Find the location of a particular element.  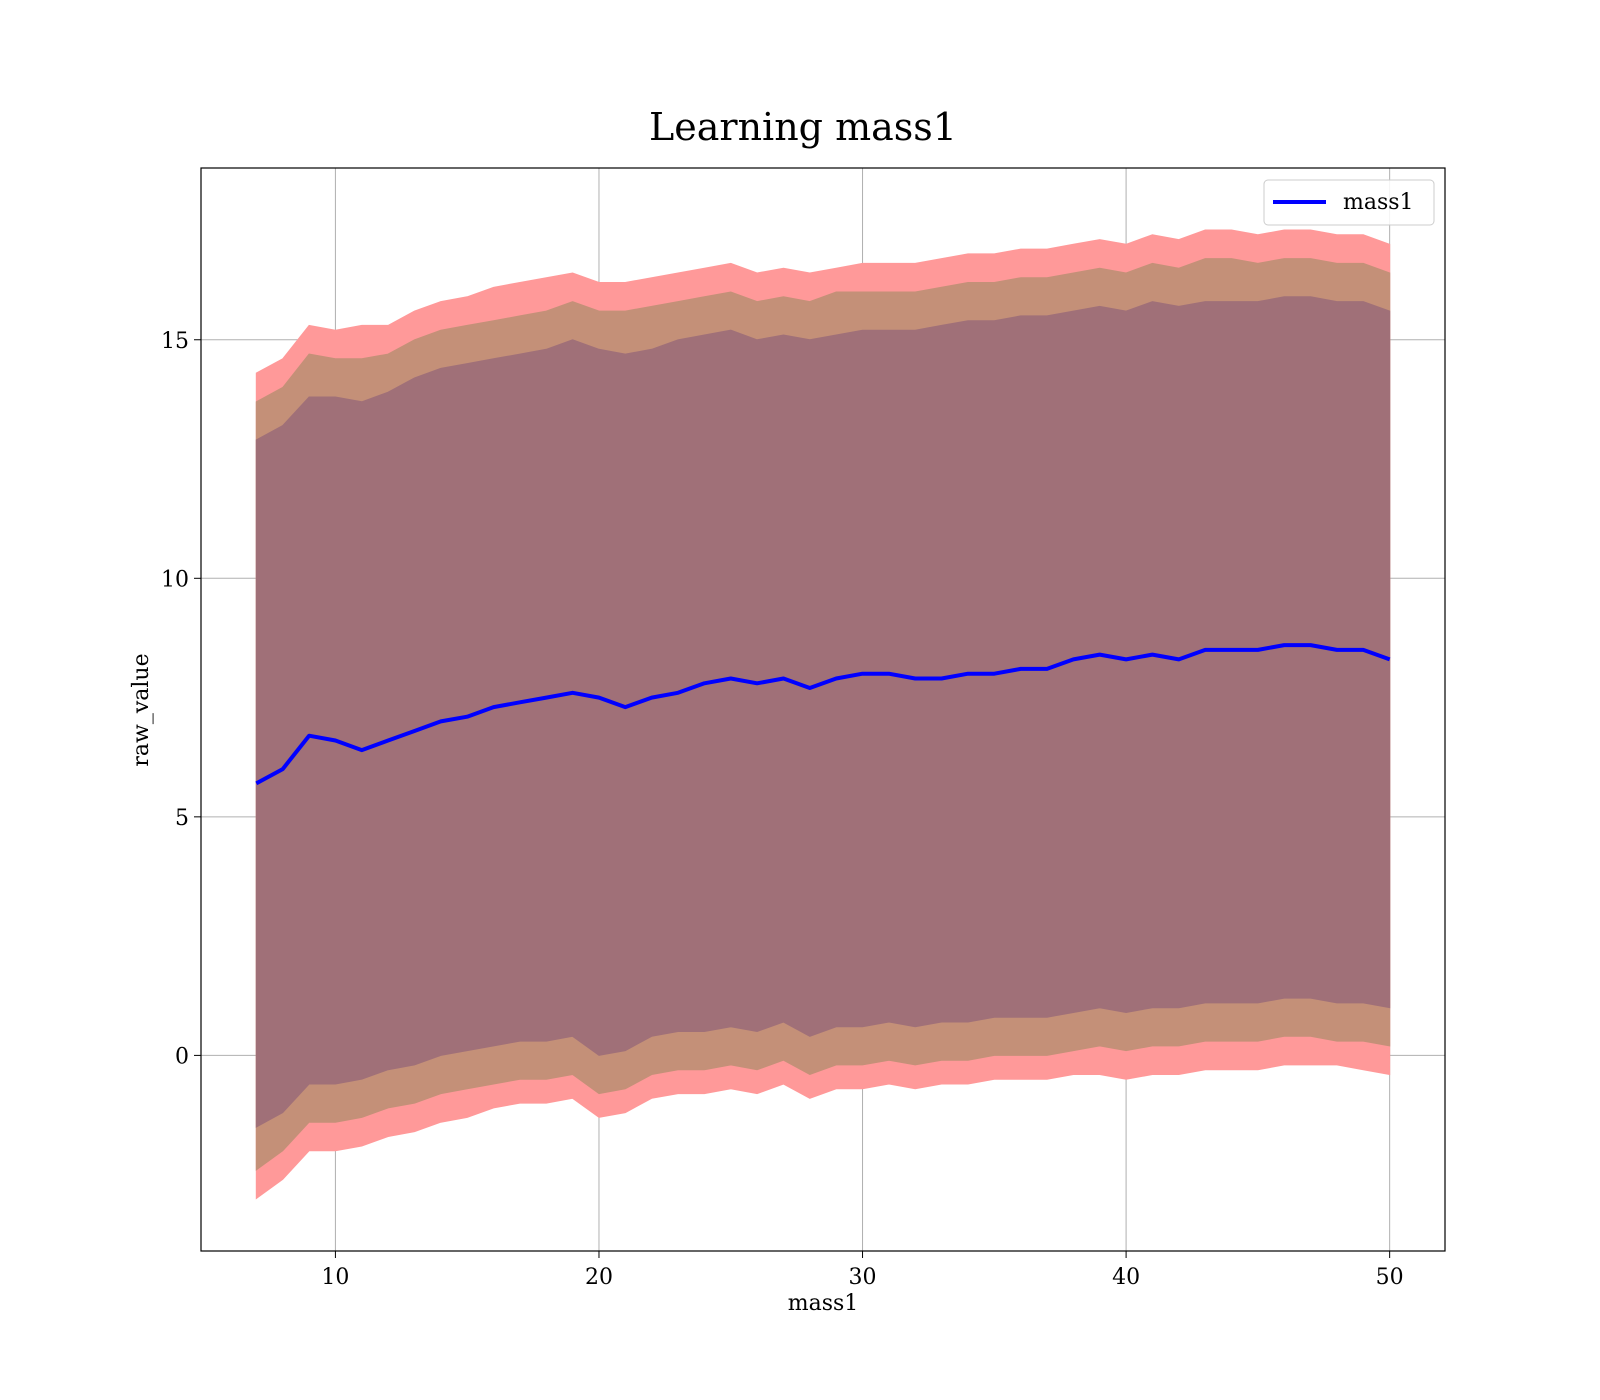

x-tick-label: 10 is located at coordinates (335, 1277).